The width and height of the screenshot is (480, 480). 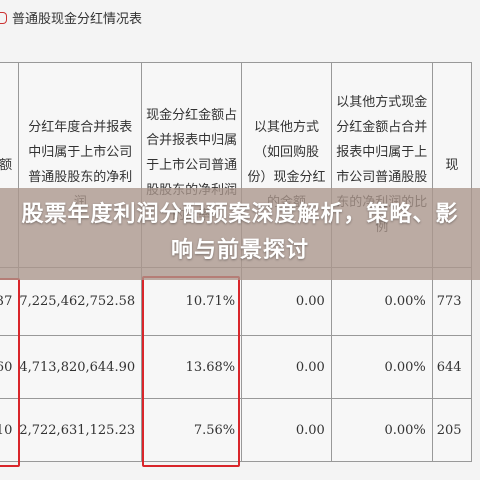 I want to click on table-cell: 2,722,631,125.23, so click(x=80, y=430).